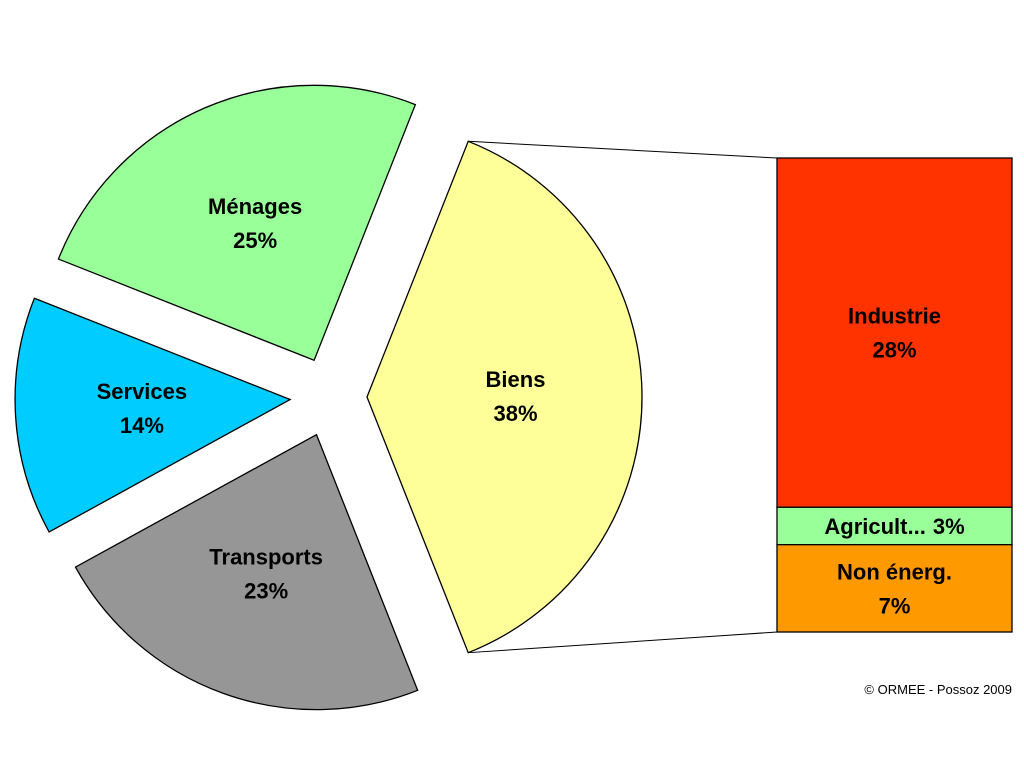 This screenshot has height=768, width=1024. I want to click on bar-label: Agricult... 3%, so click(894, 526).